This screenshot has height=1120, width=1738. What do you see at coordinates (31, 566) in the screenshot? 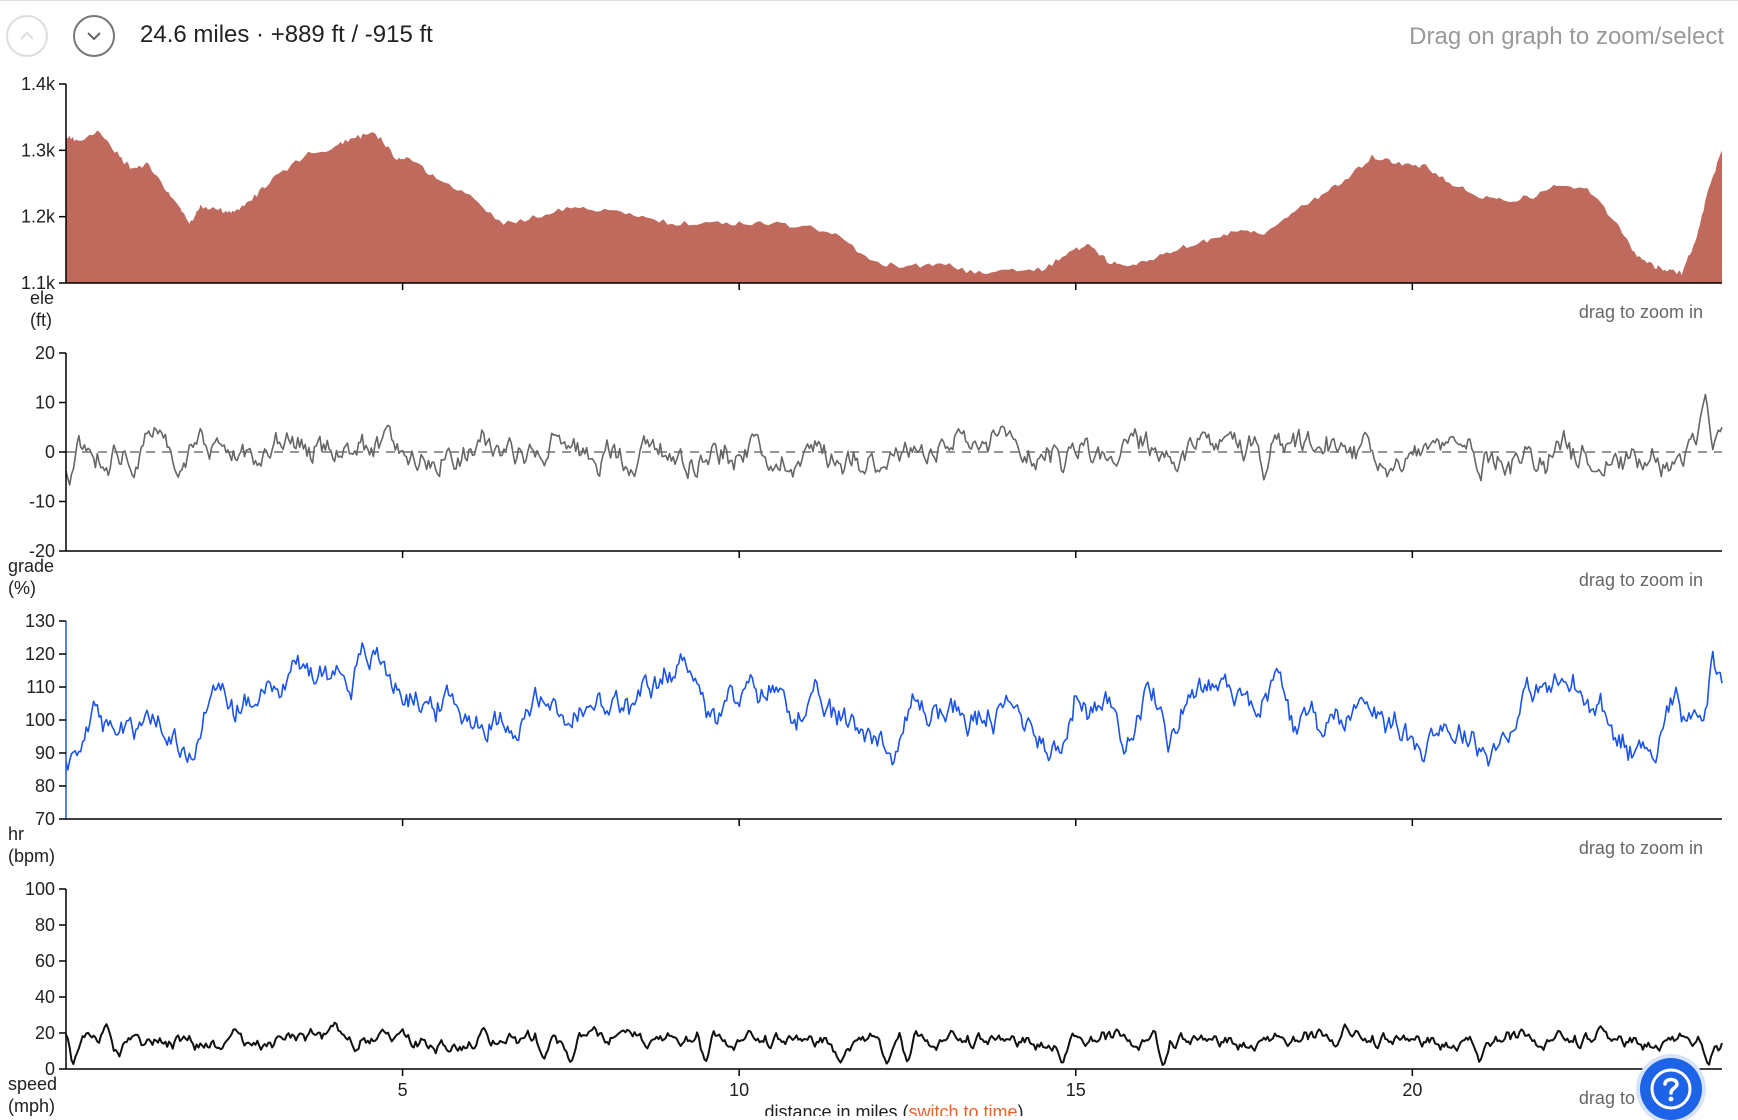
I see `series-name-label: grade` at bounding box center [31, 566].